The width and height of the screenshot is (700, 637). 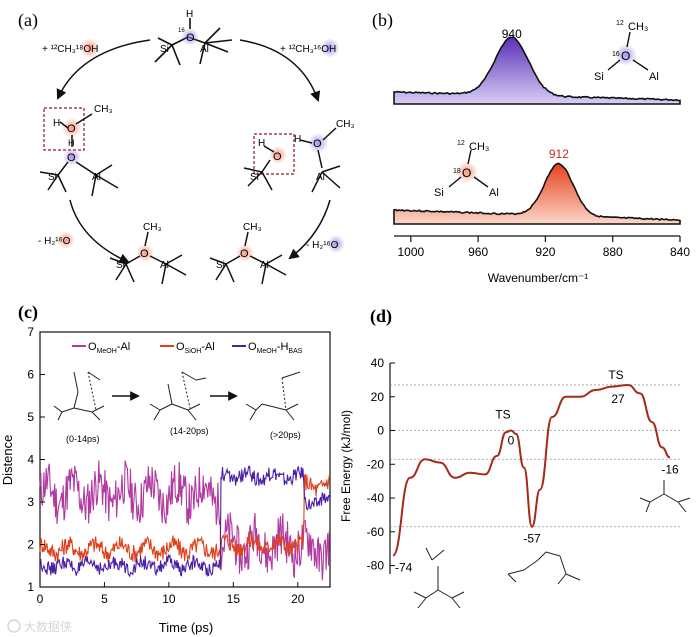 What do you see at coordinates (103, 69) in the screenshot?
I see `arrow-top-left` at bounding box center [103, 69].